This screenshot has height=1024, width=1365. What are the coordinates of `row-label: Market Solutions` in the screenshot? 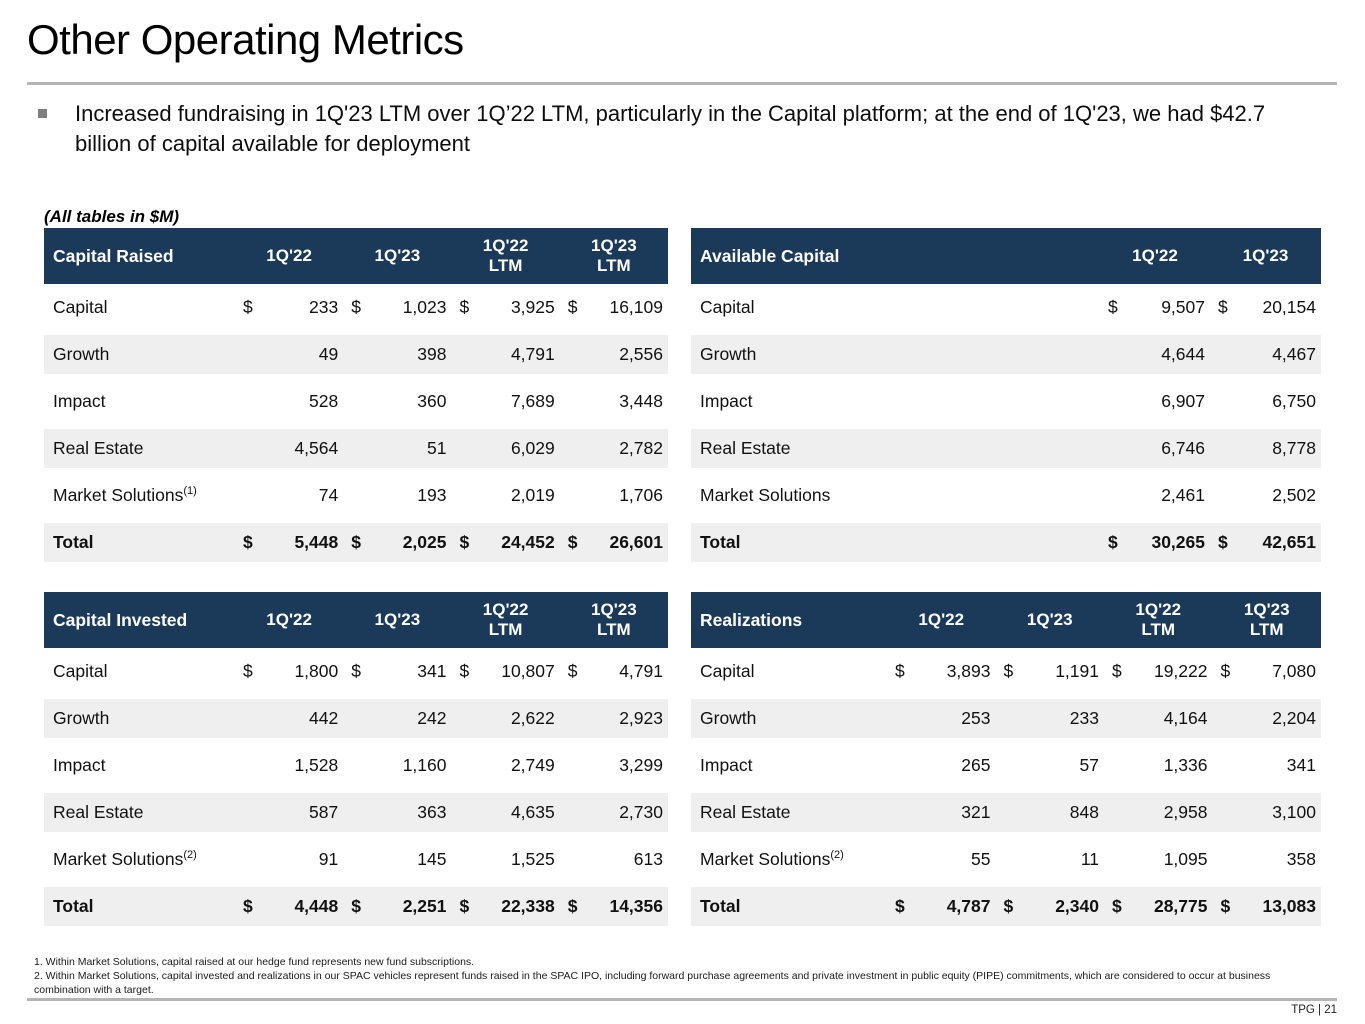 It's located at (765, 495).